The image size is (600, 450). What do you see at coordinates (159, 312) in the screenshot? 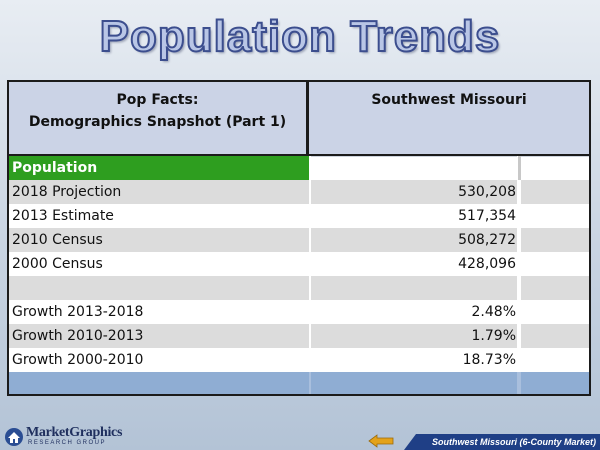
I see `row-label: Growth 2013-2018` at bounding box center [159, 312].